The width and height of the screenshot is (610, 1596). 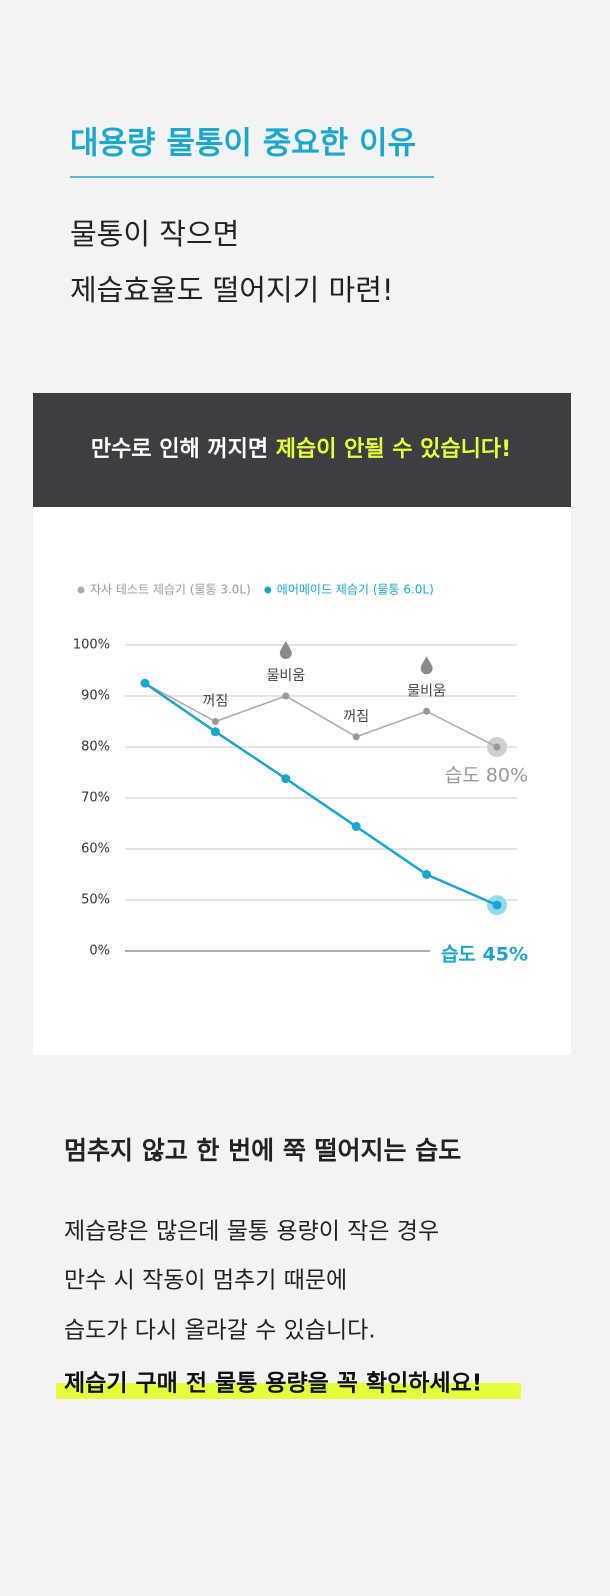 I want to click on section-heading: 멈추지 않고 한 번에 쭉 떨어지는 습도, so click(x=262, y=1150).